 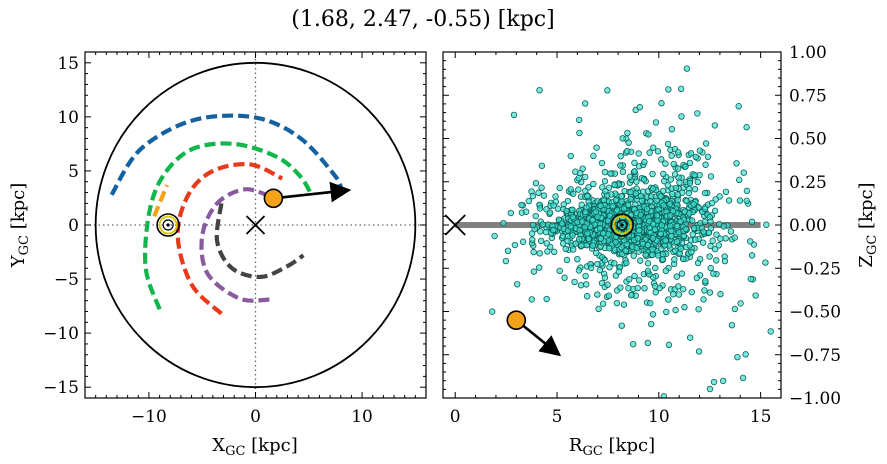 What do you see at coordinates (362, 417) in the screenshot?
I see `x-tick-label: 10` at bounding box center [362, 417].